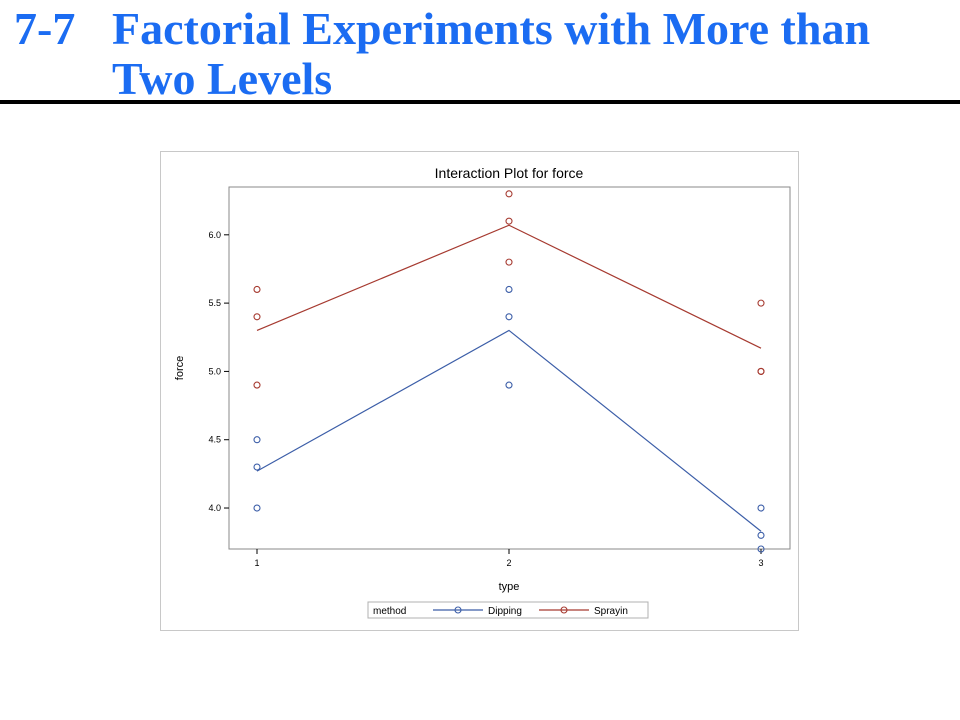  What do you see at coordinates (611, 611) in the screenshot?
I see `sprayin-legend-label: Sprayin` at bounding box center [611, 611].